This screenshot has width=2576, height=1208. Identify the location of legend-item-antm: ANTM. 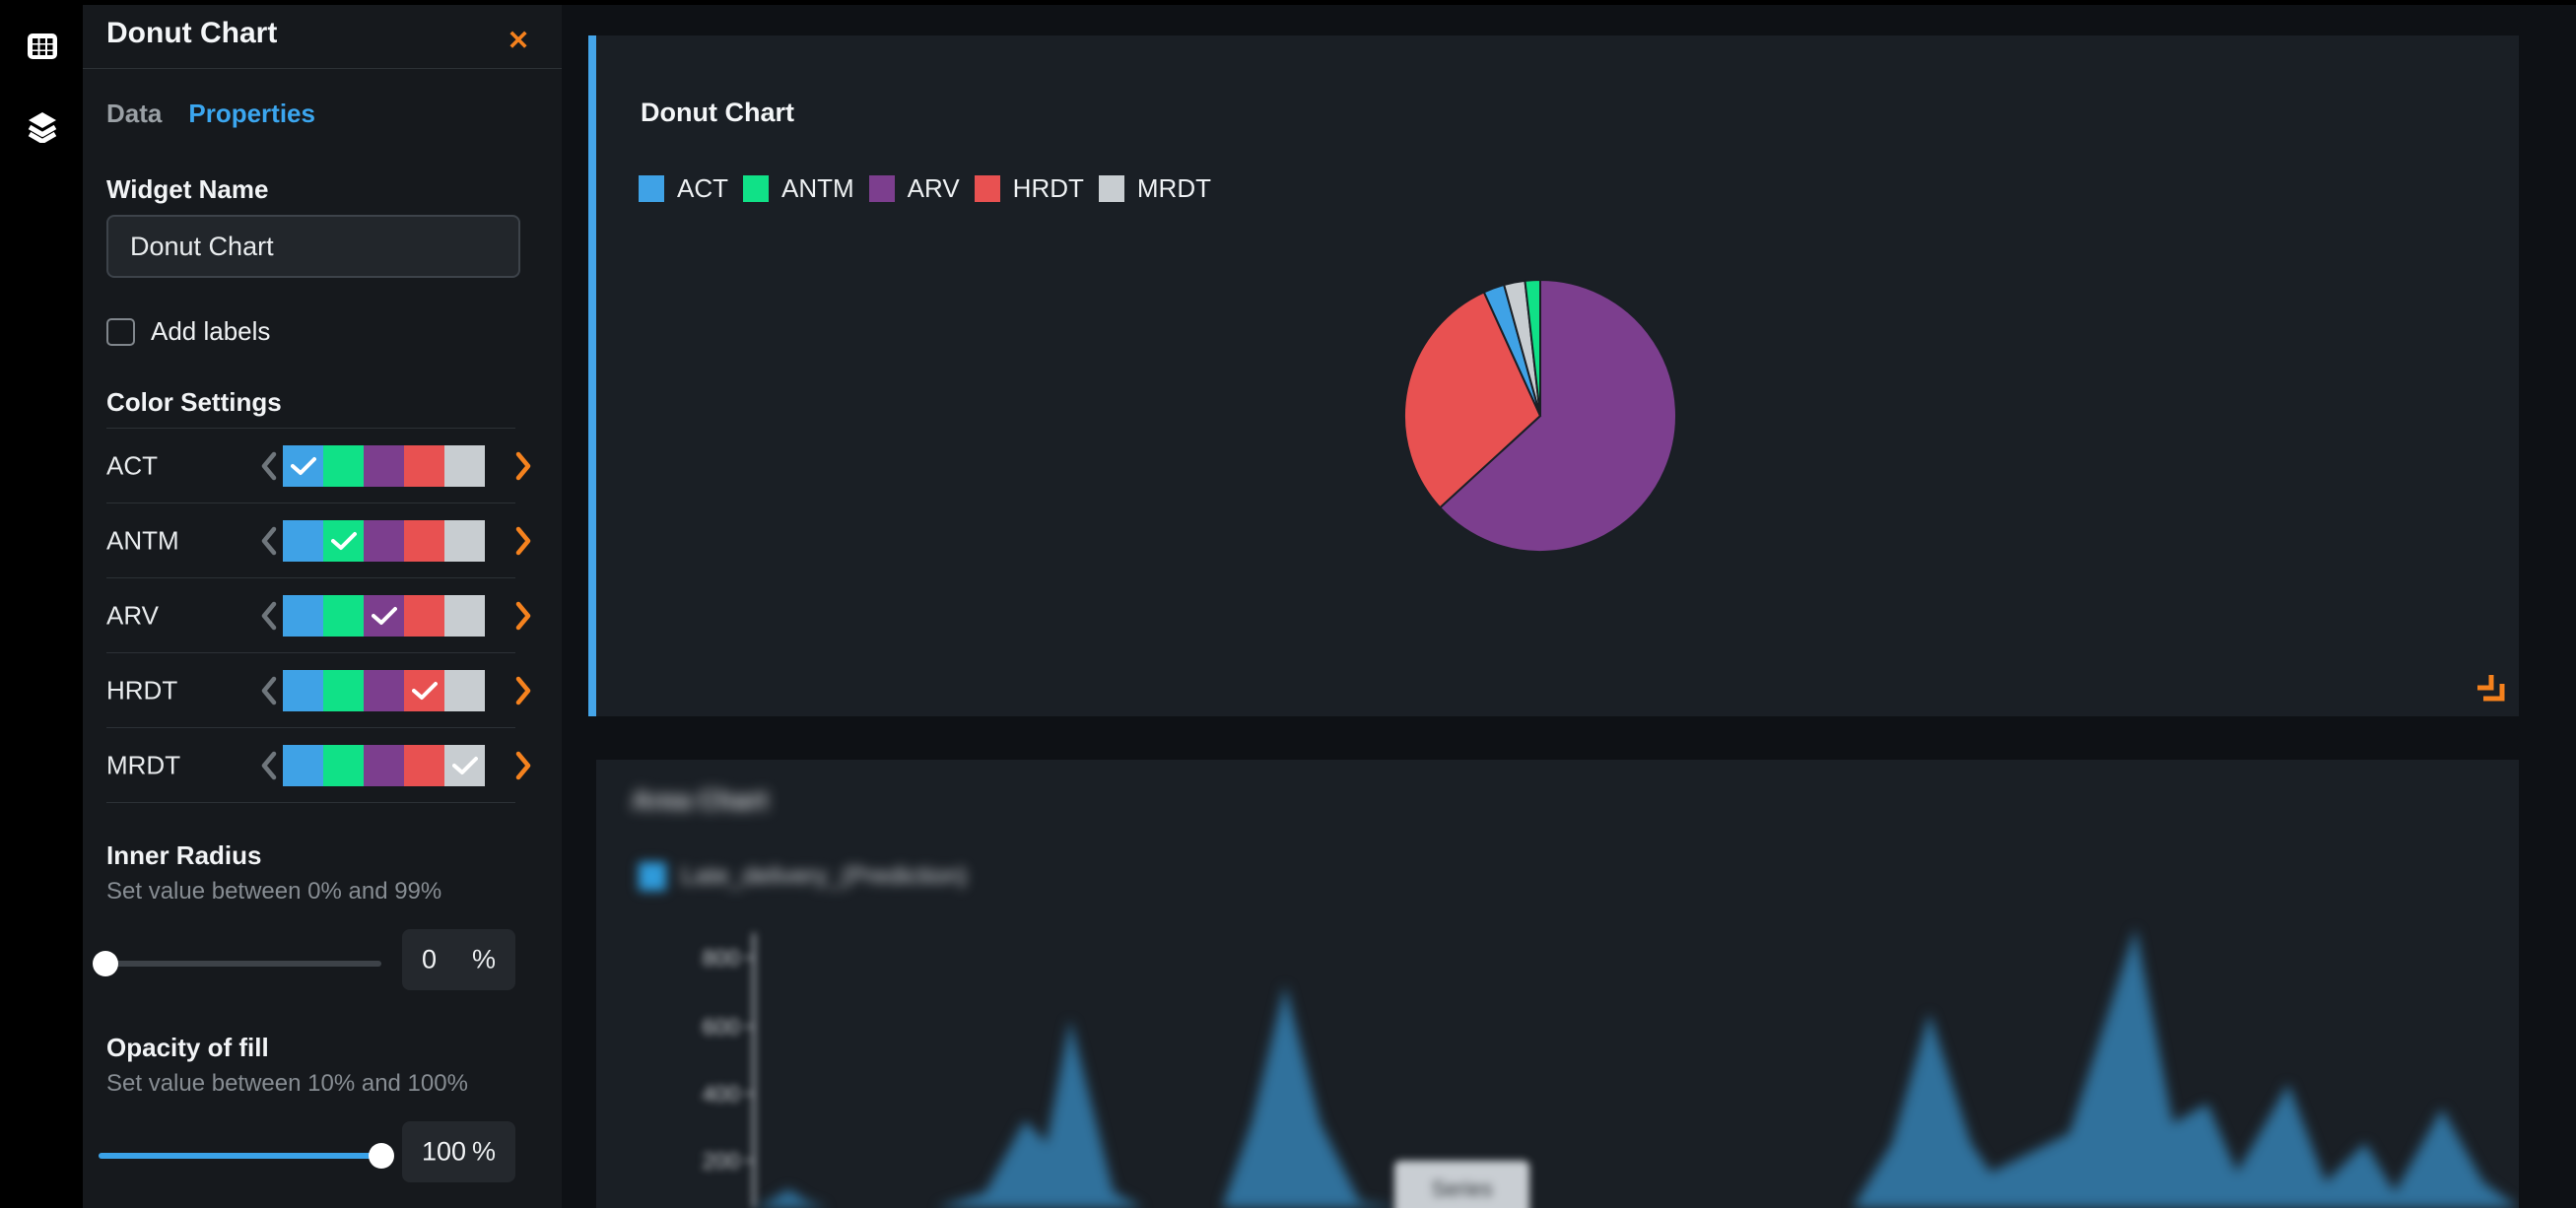
(798, 188).